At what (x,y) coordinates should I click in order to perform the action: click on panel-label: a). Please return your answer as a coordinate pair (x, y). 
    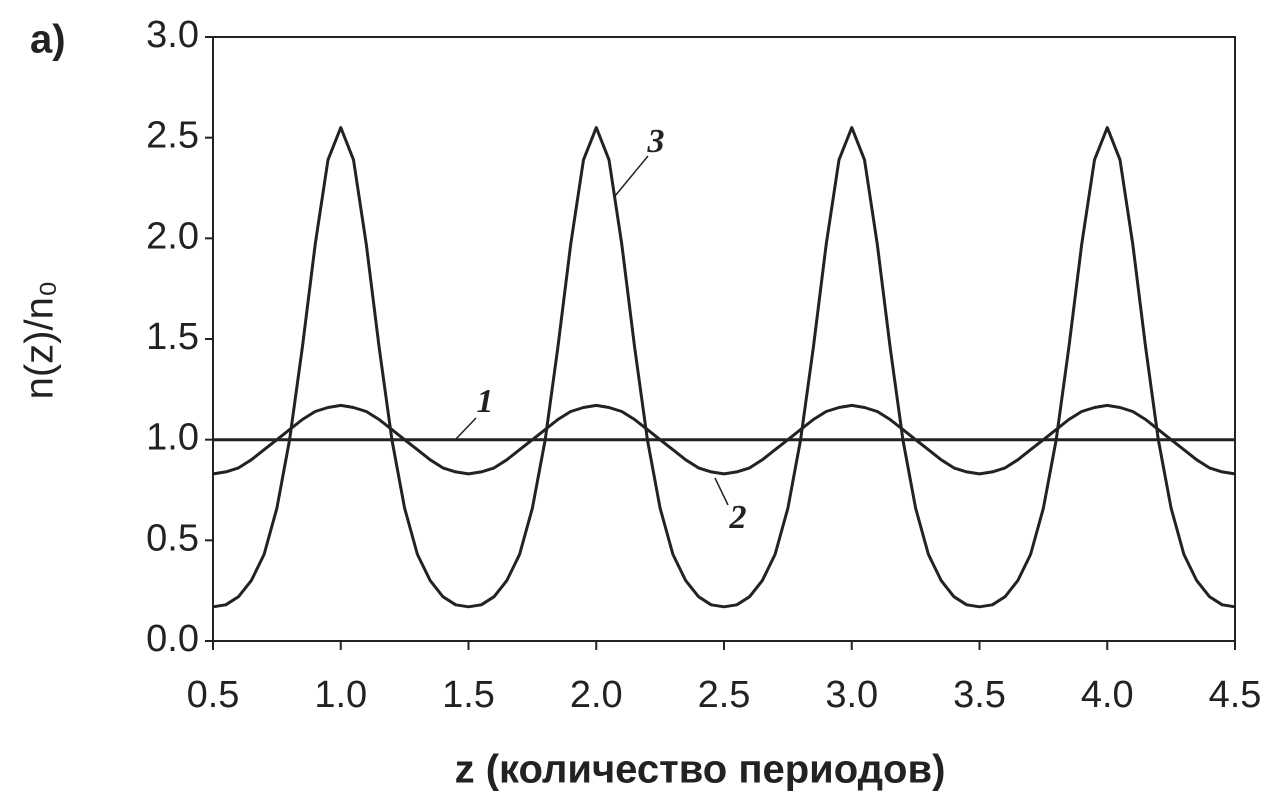
    Looking at the image, I should click on (48, 40).